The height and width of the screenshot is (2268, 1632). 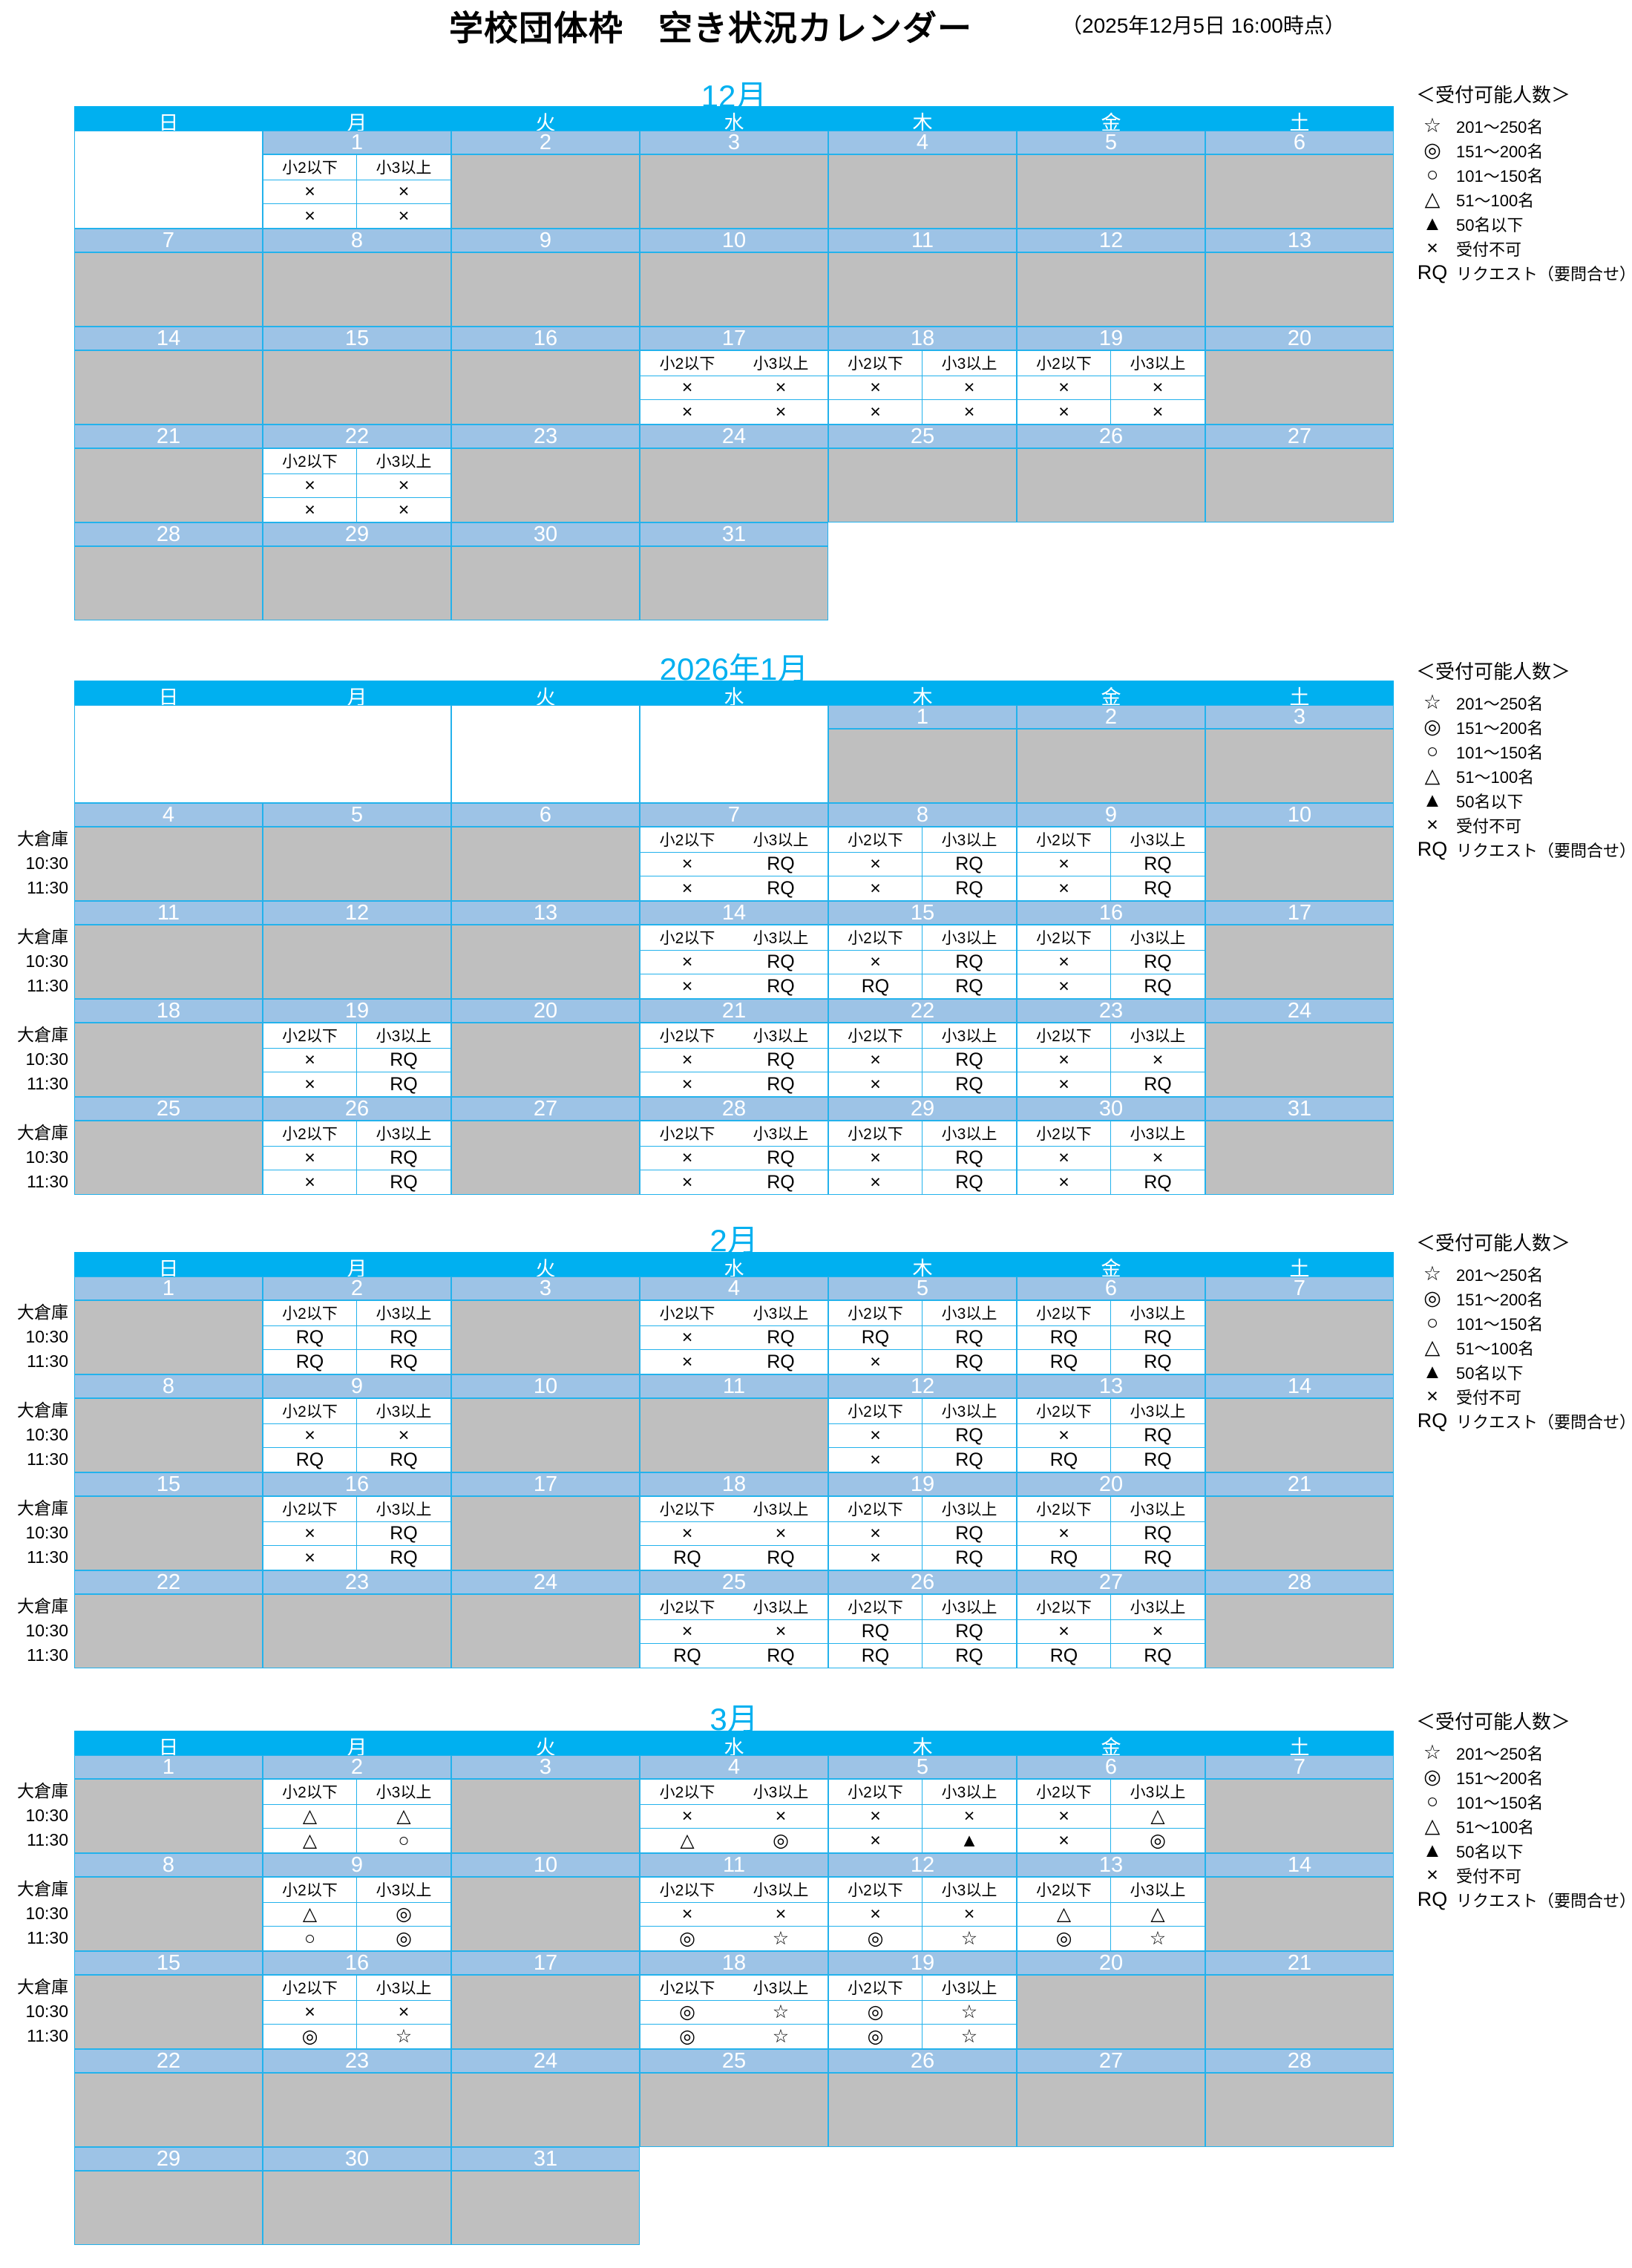 I want to click on day-number: 1, so click(x=922, y=717).